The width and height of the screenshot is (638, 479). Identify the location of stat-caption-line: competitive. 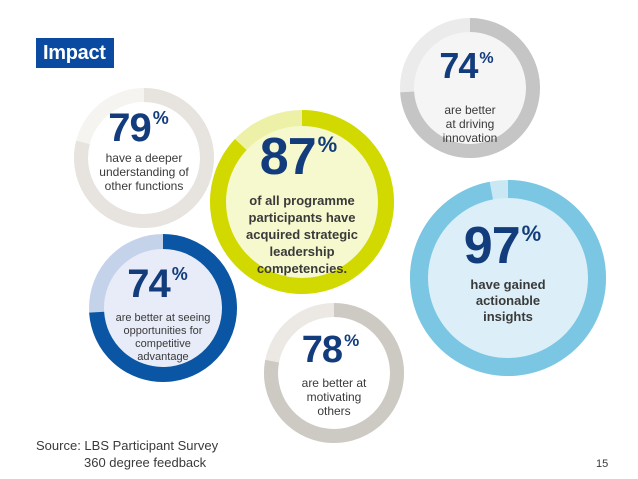
(163, 344).